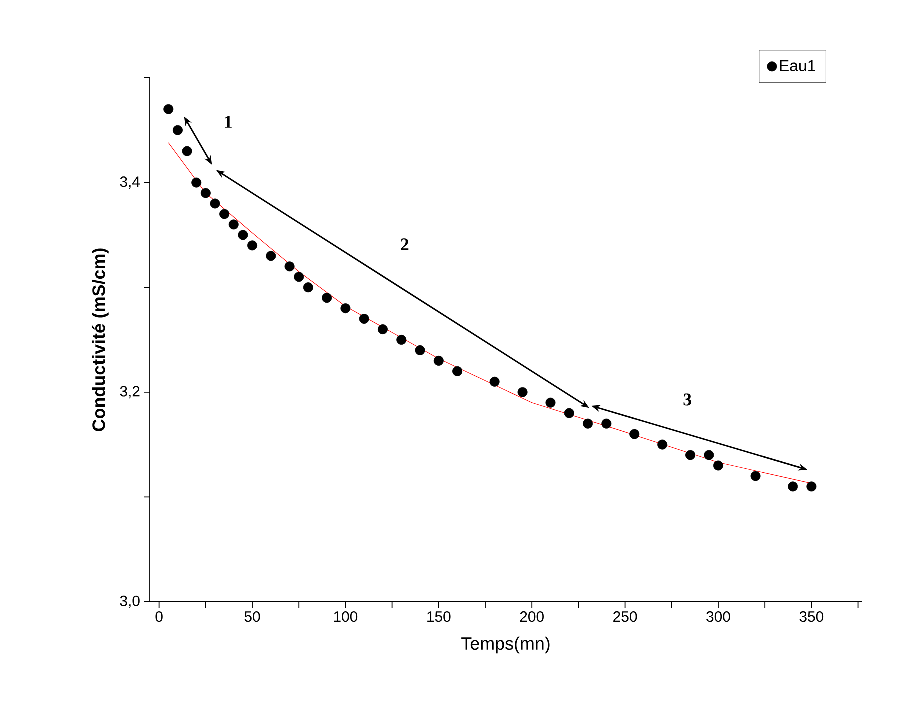  I want to click on legend-label: Eau1, so click(798, 66).